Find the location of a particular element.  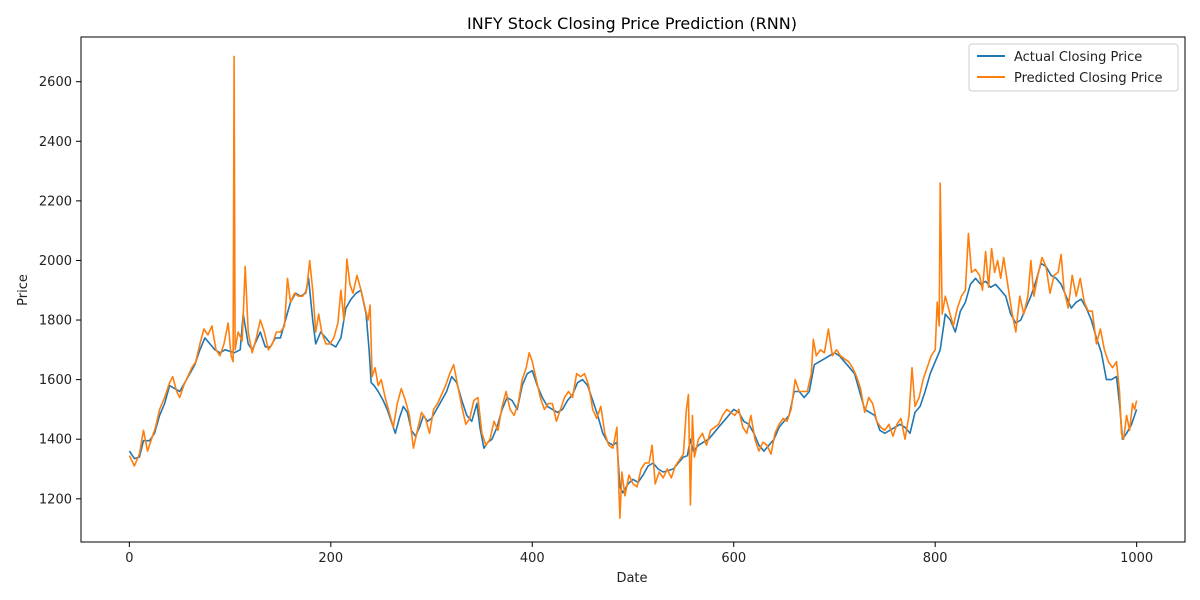

y-tick-label: 2400 is located at coordinates (55, 142).